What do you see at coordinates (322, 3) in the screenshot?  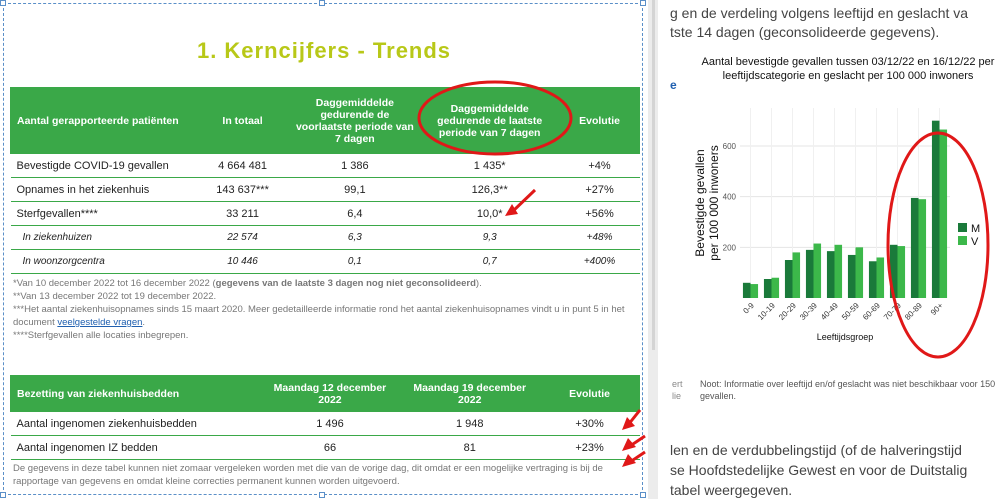 I see `resize-handle-top` at bounding box center [322, 3].